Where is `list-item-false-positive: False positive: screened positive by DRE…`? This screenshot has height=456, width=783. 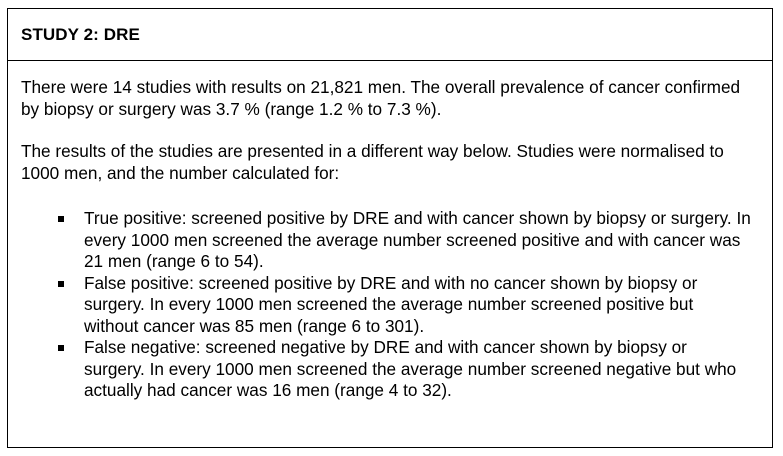
list-item-false-positive: False positive: screened positive by DRE… is located at coordinates (386, 305).